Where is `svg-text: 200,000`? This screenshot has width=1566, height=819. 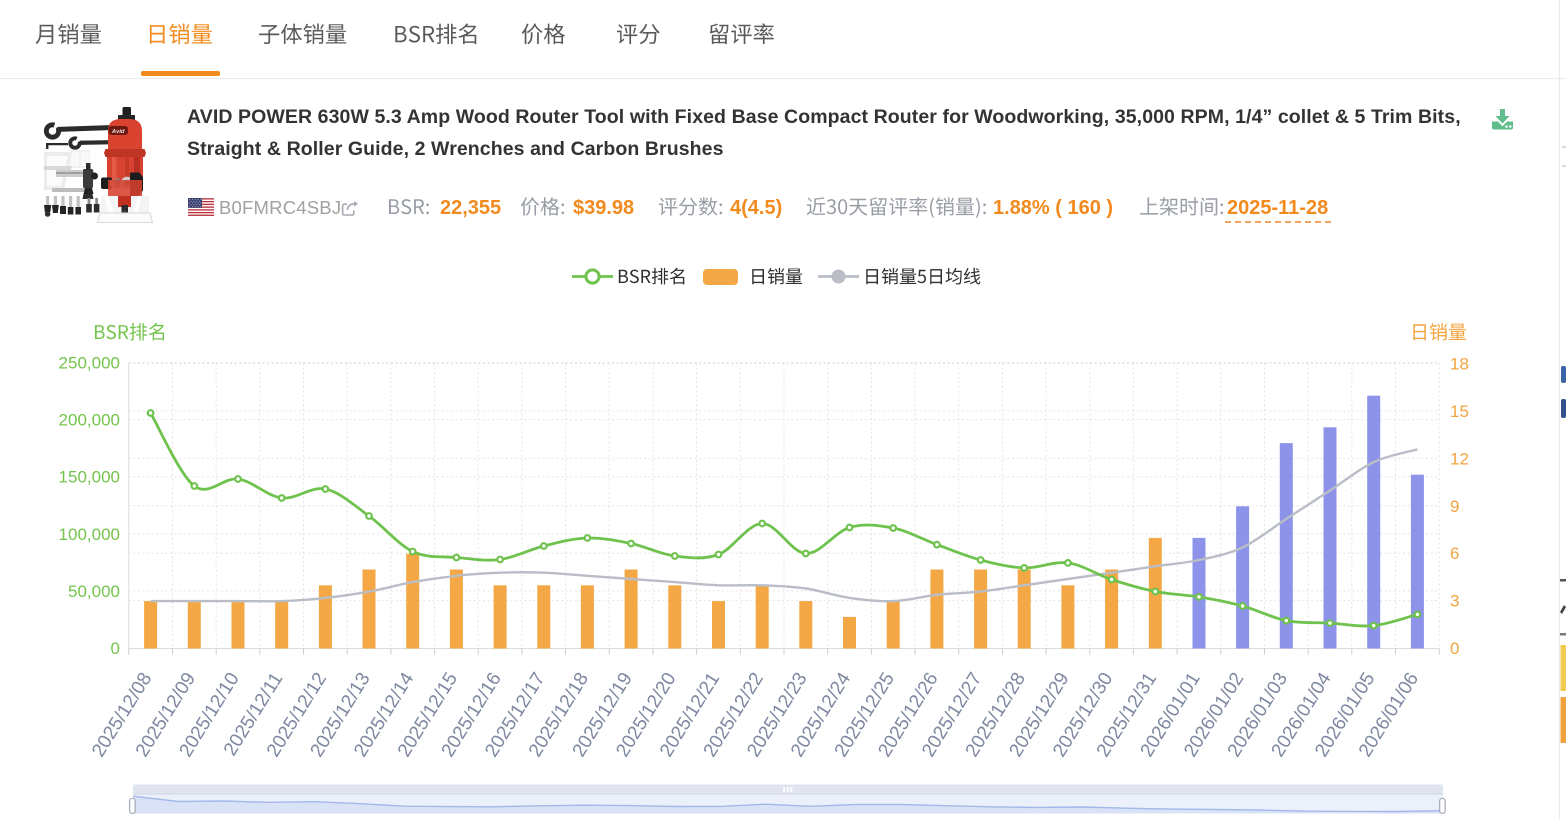
svg-text: 200,000 is located at coordinates (89, 420).